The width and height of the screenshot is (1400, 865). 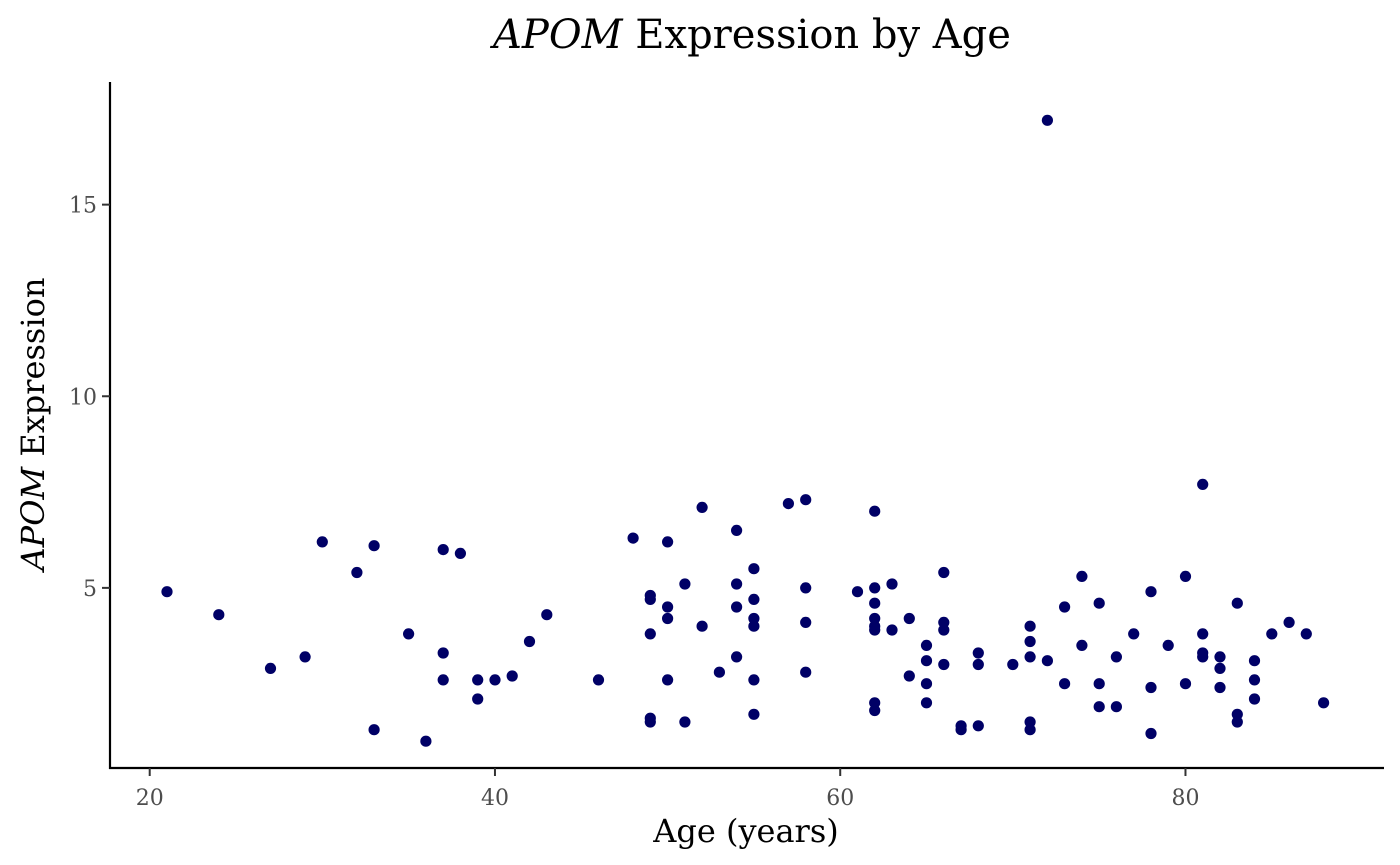 I want to click on chart-title: APOM Expression by Age, so click(x=750, y=35).